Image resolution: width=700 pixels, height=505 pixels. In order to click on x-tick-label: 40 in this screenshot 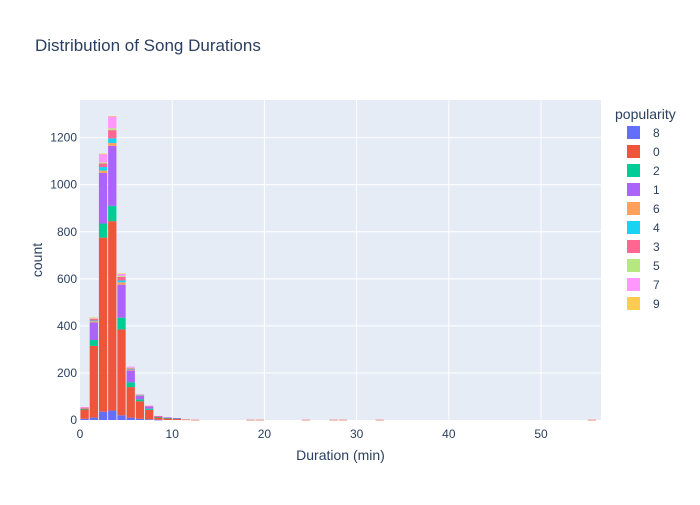, I will do `click(449, 434)`.